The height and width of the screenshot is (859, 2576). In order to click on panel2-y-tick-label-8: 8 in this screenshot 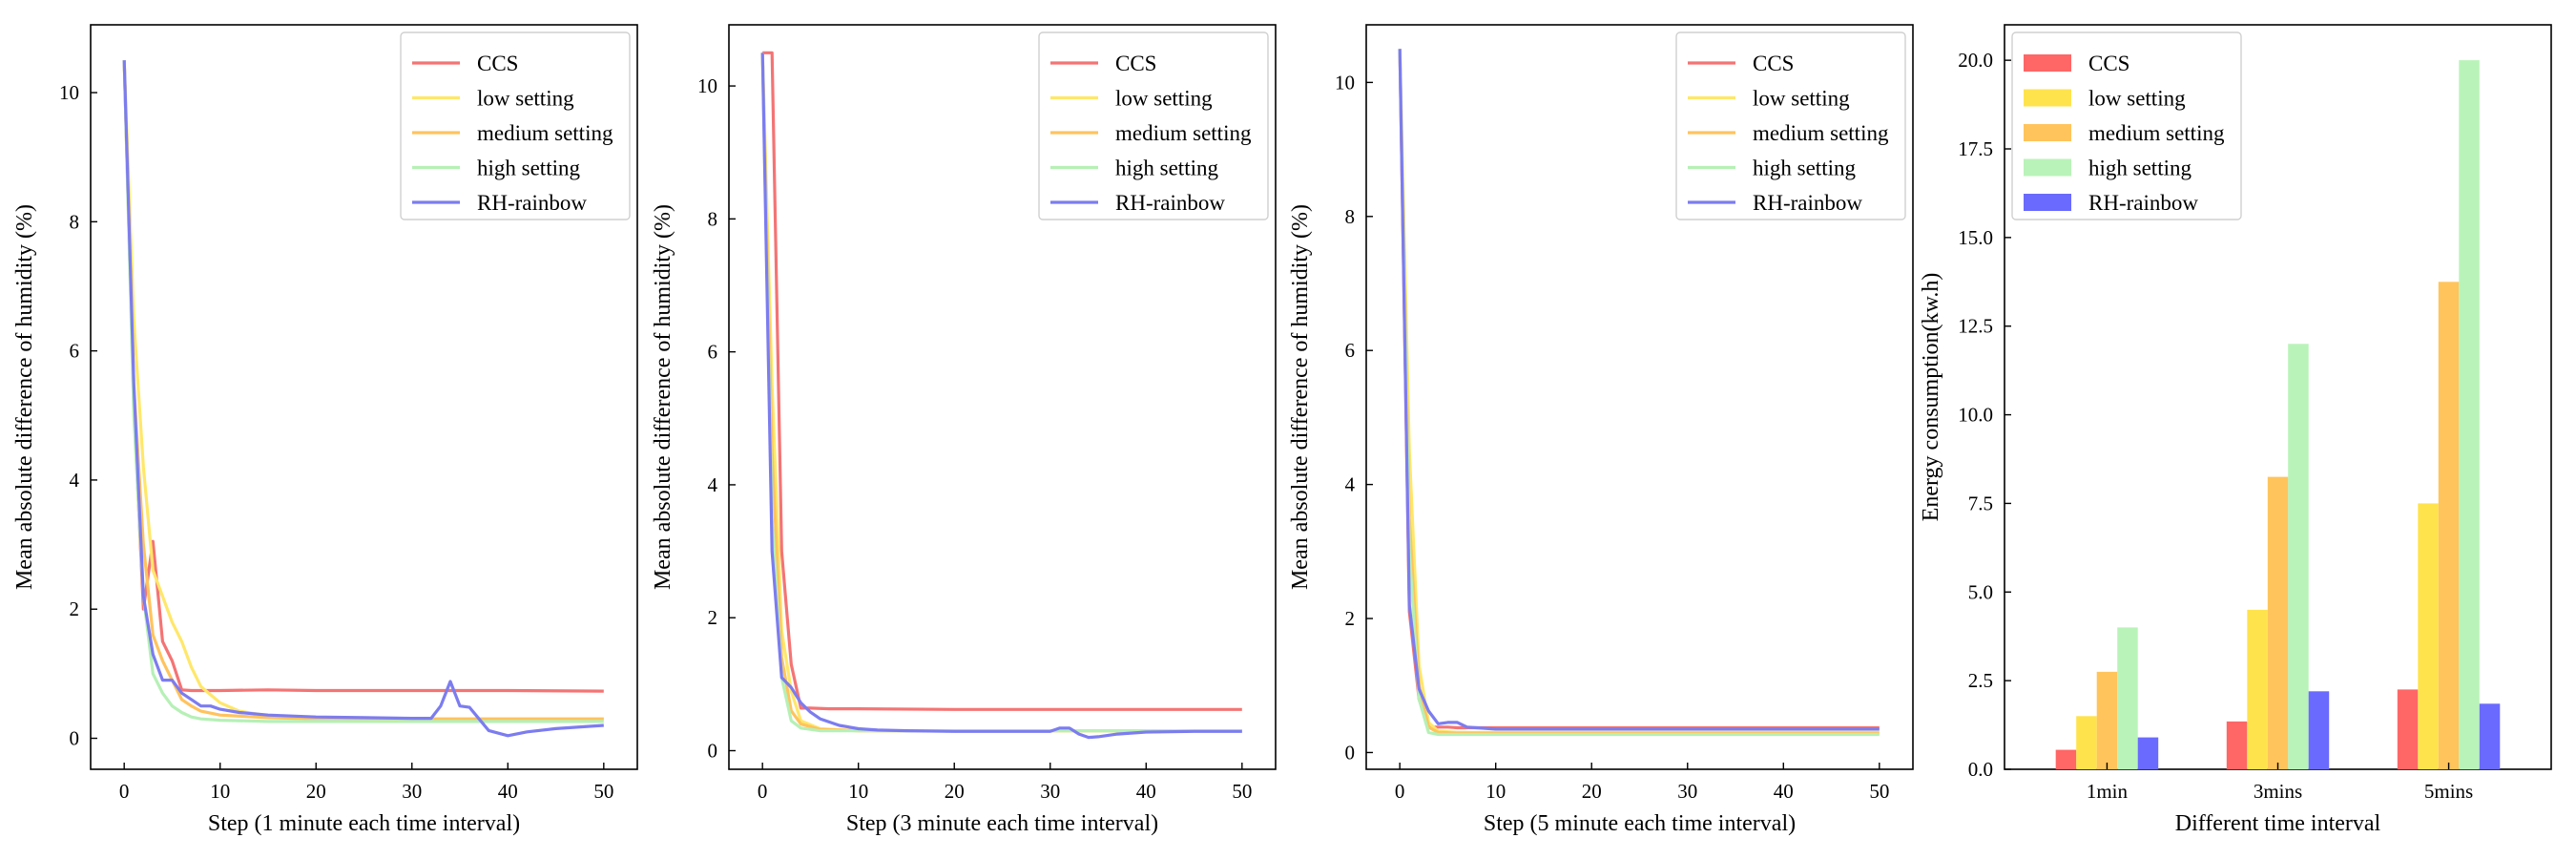, I will do `click(713, 218)`.